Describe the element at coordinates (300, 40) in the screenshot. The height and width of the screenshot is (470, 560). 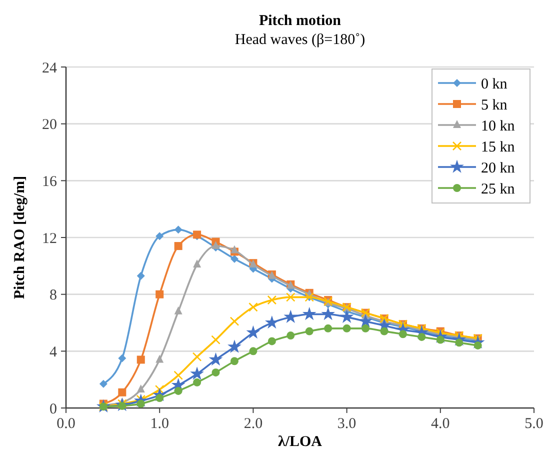
I see `chart-subtitle: Head waves (β=180˚)` at that location.